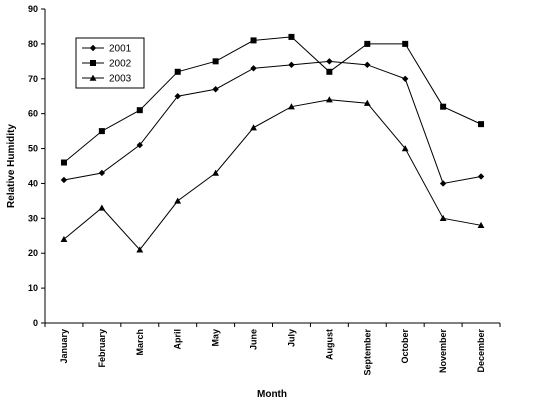 This screenshot has height=409, width=558. Describe the element at coordinates (11, 166) in the screenshot. I see `y-axis-title: Relative Humidity` at that location.